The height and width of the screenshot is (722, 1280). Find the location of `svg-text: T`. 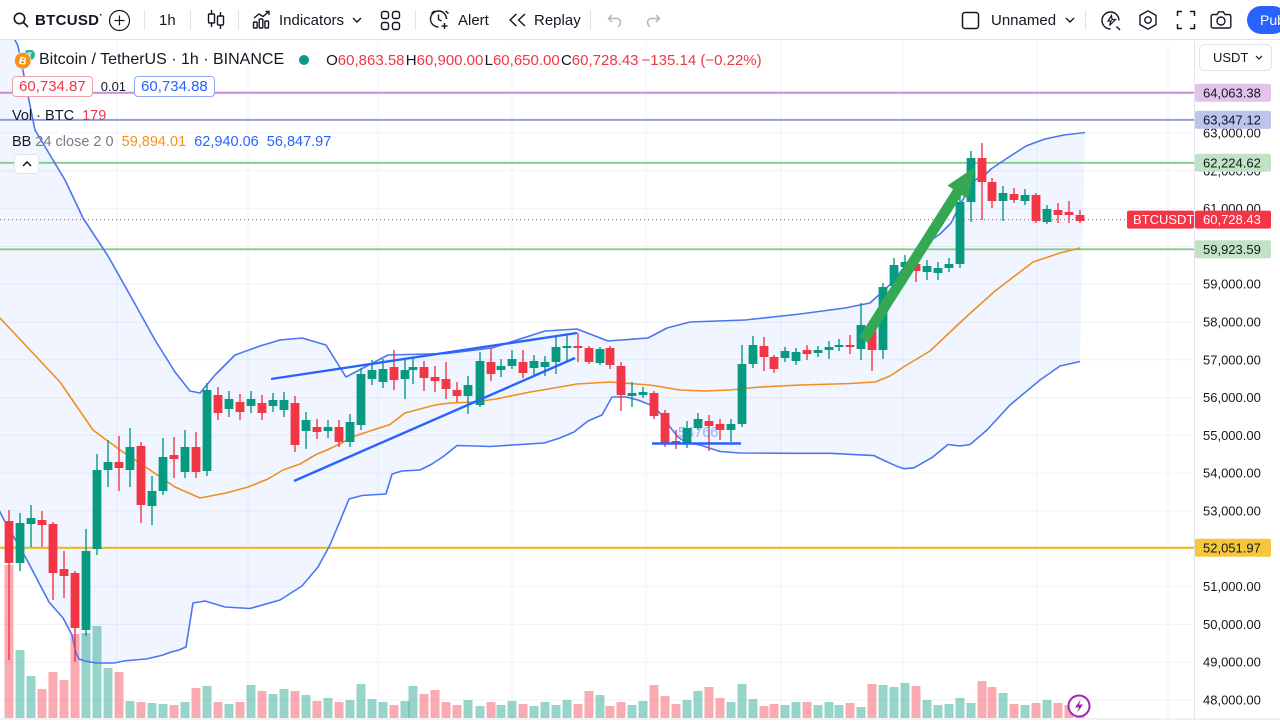

svg-text: T is located at coordinates (30, 55).